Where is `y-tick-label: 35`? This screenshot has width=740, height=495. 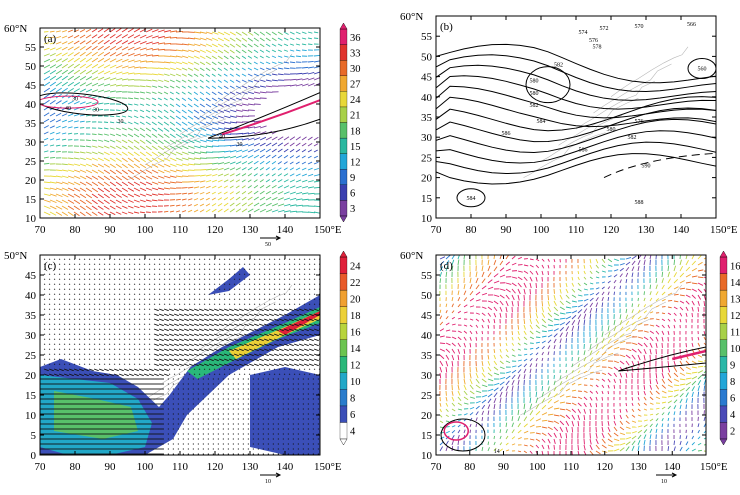 y-tick-label: 35 is located at coordinates (427, 118).